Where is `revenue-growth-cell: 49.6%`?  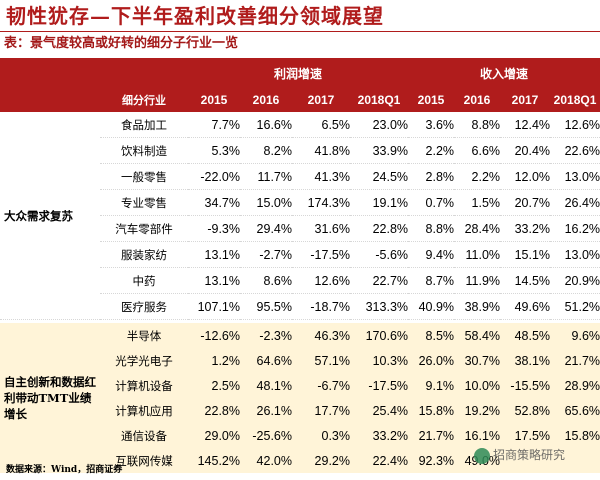 revenue-growth-cell: 49.6% is located at coordinates (525, 306).